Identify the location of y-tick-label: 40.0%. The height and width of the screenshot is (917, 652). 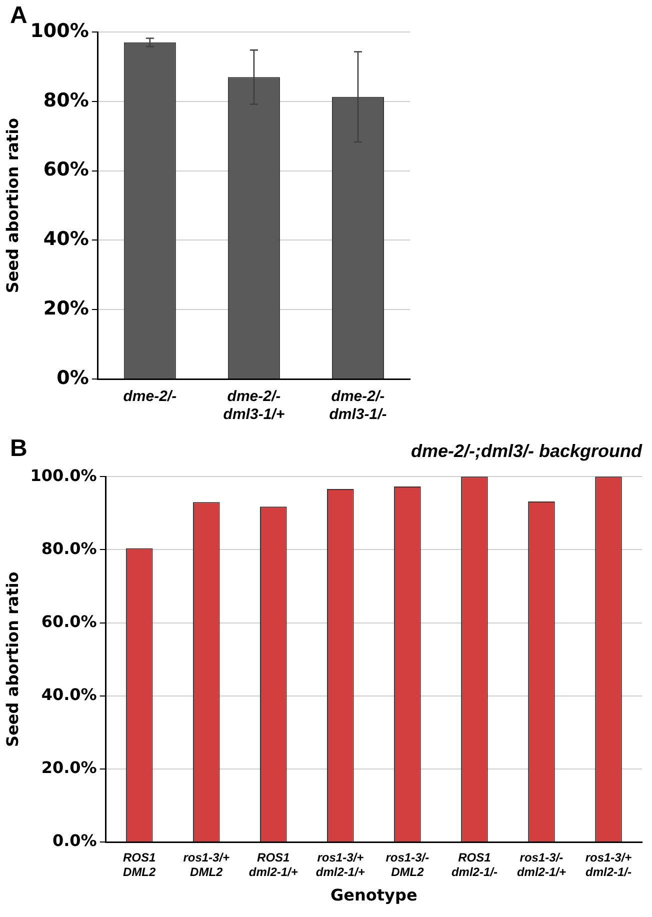
(69, 694).